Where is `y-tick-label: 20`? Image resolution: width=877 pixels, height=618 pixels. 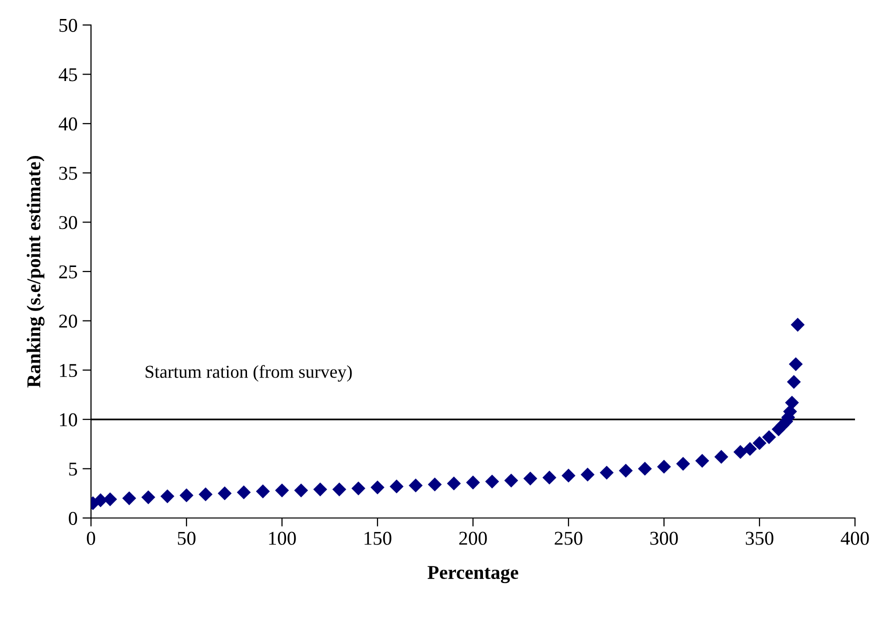
y-tick-label: 20 is located at coordinates (68, 321).